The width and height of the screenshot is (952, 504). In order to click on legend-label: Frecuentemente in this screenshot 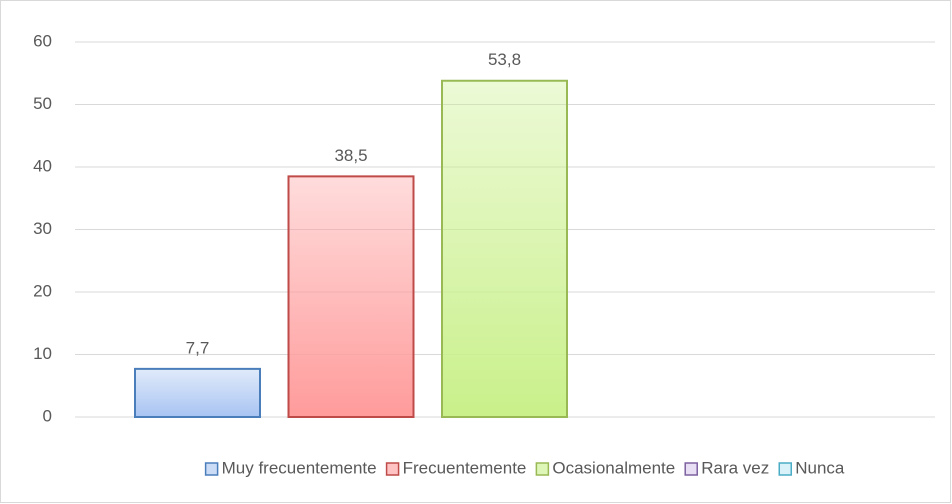, I will do `click(465, 467)`.